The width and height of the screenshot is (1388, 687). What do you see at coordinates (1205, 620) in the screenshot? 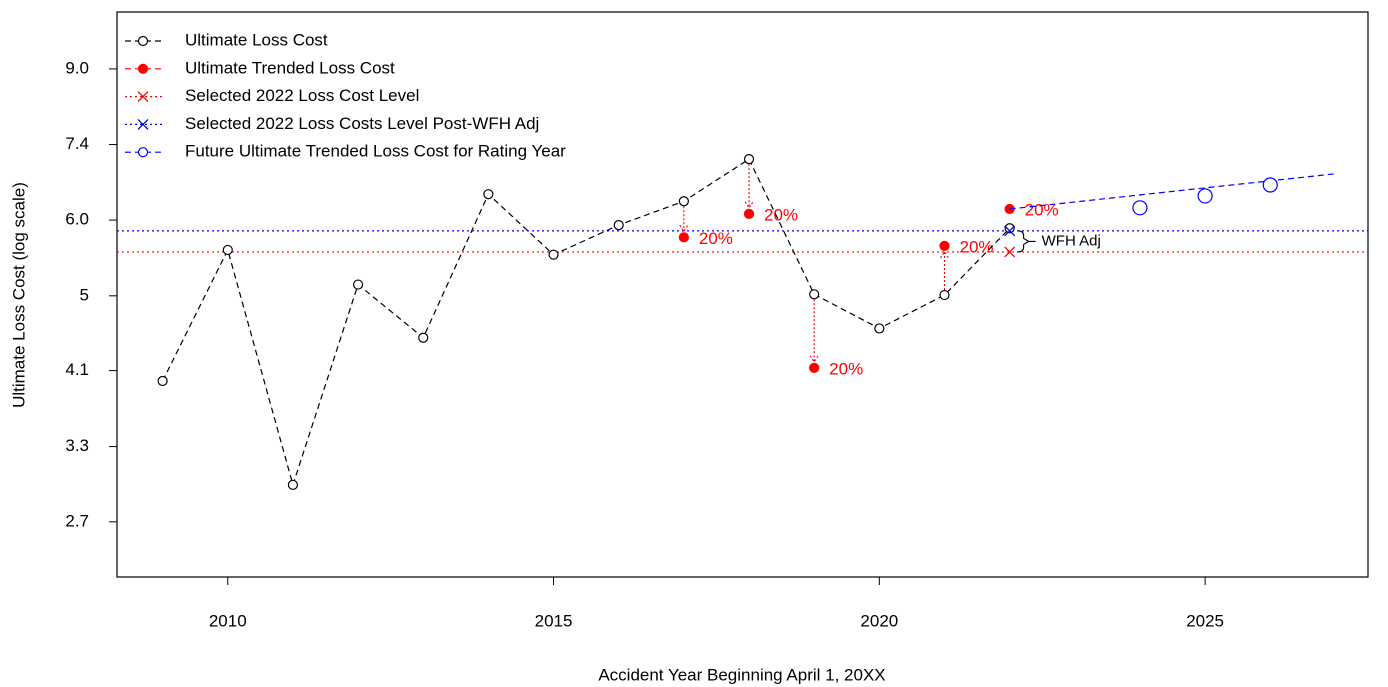
I see `x-tick-label: 2025` at bounding box center [1205, 620].